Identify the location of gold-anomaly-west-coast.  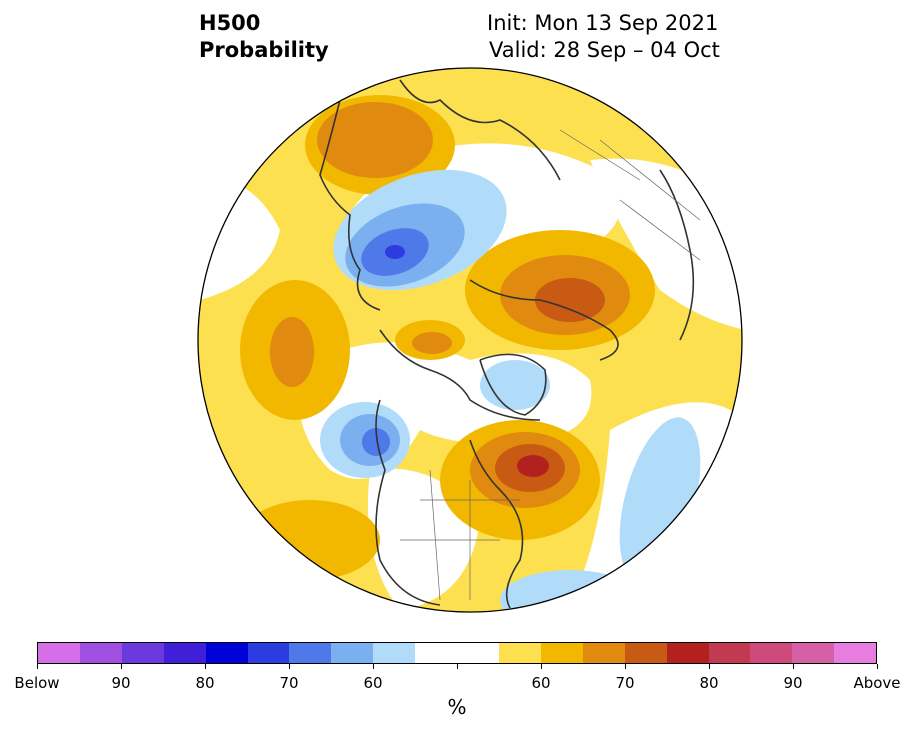
(310, 540).